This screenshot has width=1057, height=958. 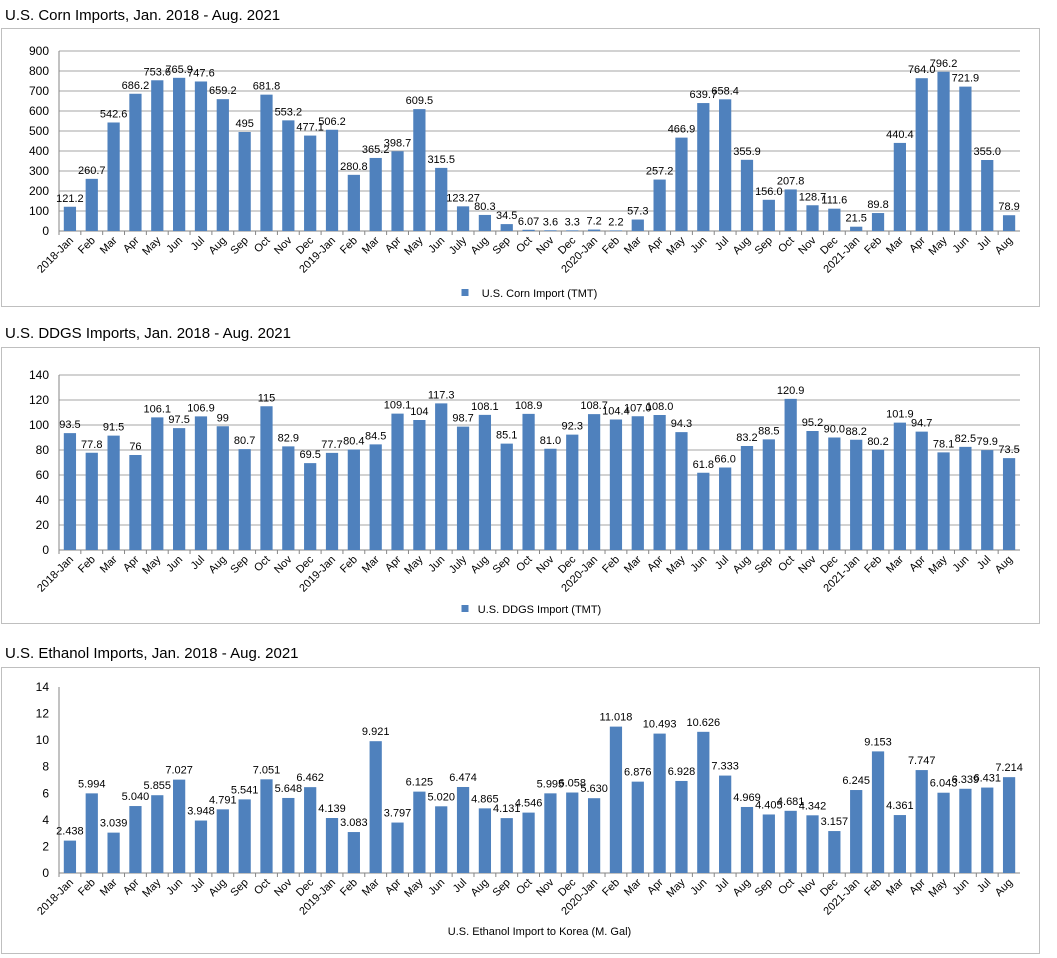 What do you see at coordinates (244, 124) in the screenshot?
I see `corn-data-label: 495` at bounding box center [244, 124].